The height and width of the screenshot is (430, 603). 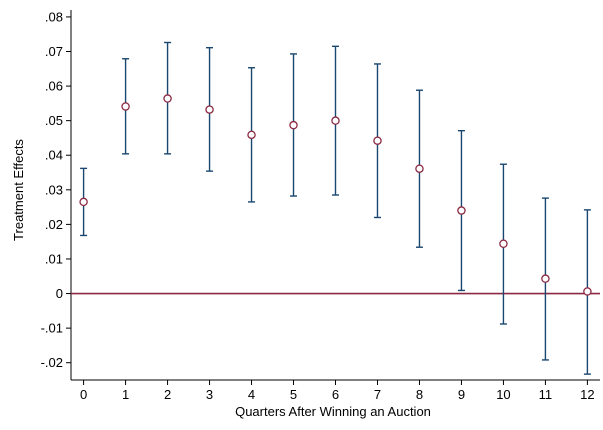 What do you see at coordinates (333, 411) in the screenshot?
I see `x-axis-title: Quarters After Winning an Auction` at bounding box center [333, 411].